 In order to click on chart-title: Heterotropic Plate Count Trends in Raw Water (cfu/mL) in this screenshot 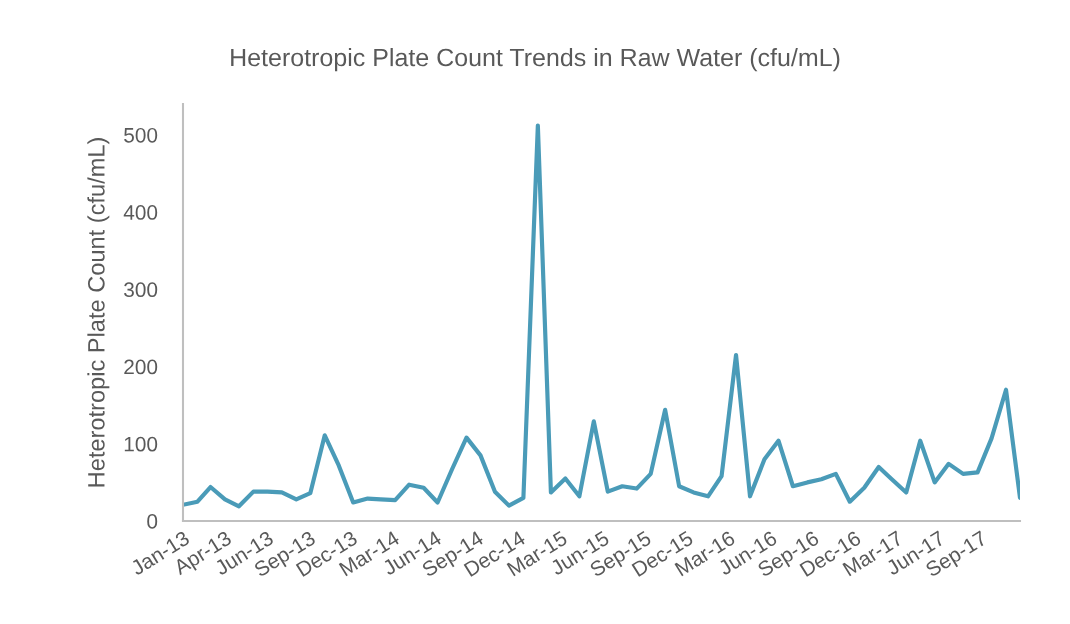, I will do `click(535, 60)`.